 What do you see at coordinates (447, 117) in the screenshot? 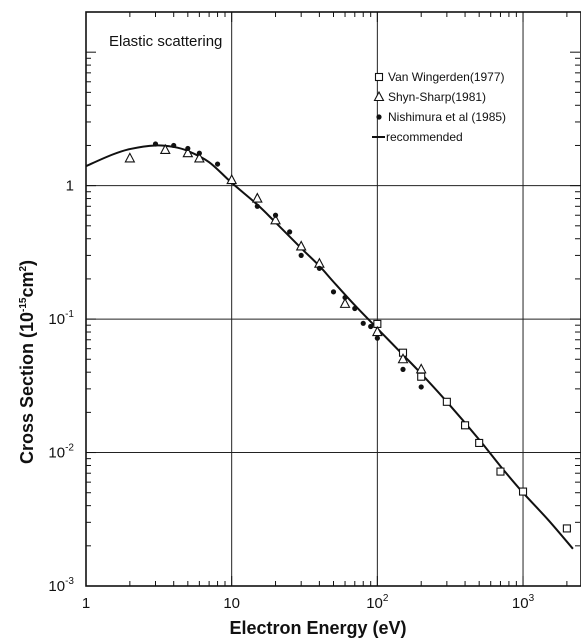
I see `legend-label: Nishimura et al (1985)` at bounding box center [447, 117].